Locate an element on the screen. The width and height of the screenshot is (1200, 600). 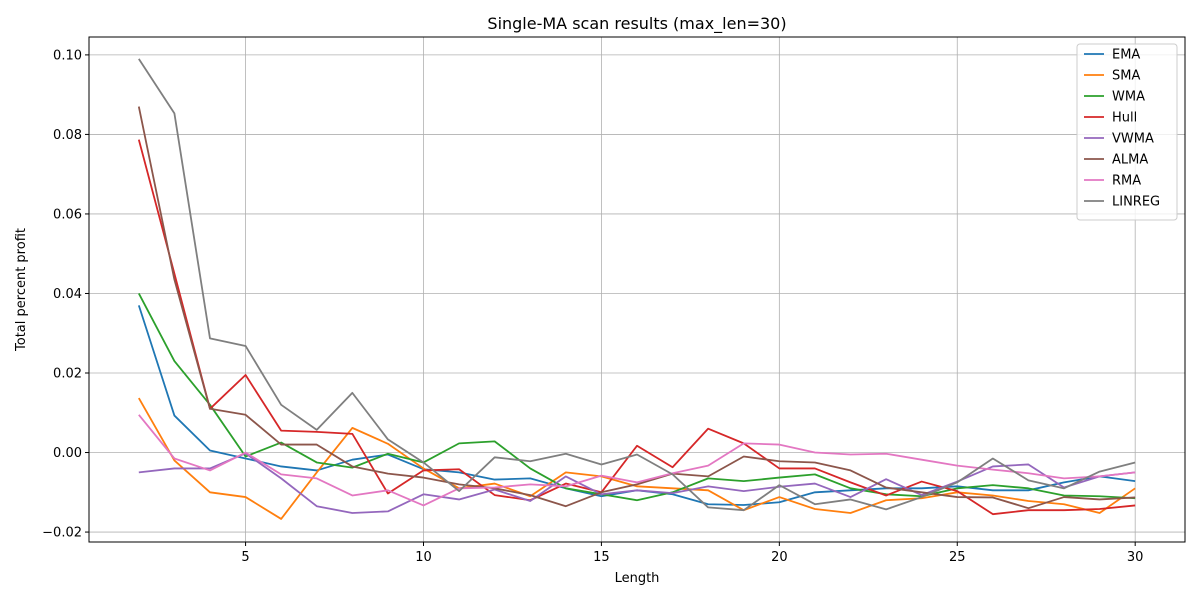
legend-label: EMA is located at coordinates (1126, 55).